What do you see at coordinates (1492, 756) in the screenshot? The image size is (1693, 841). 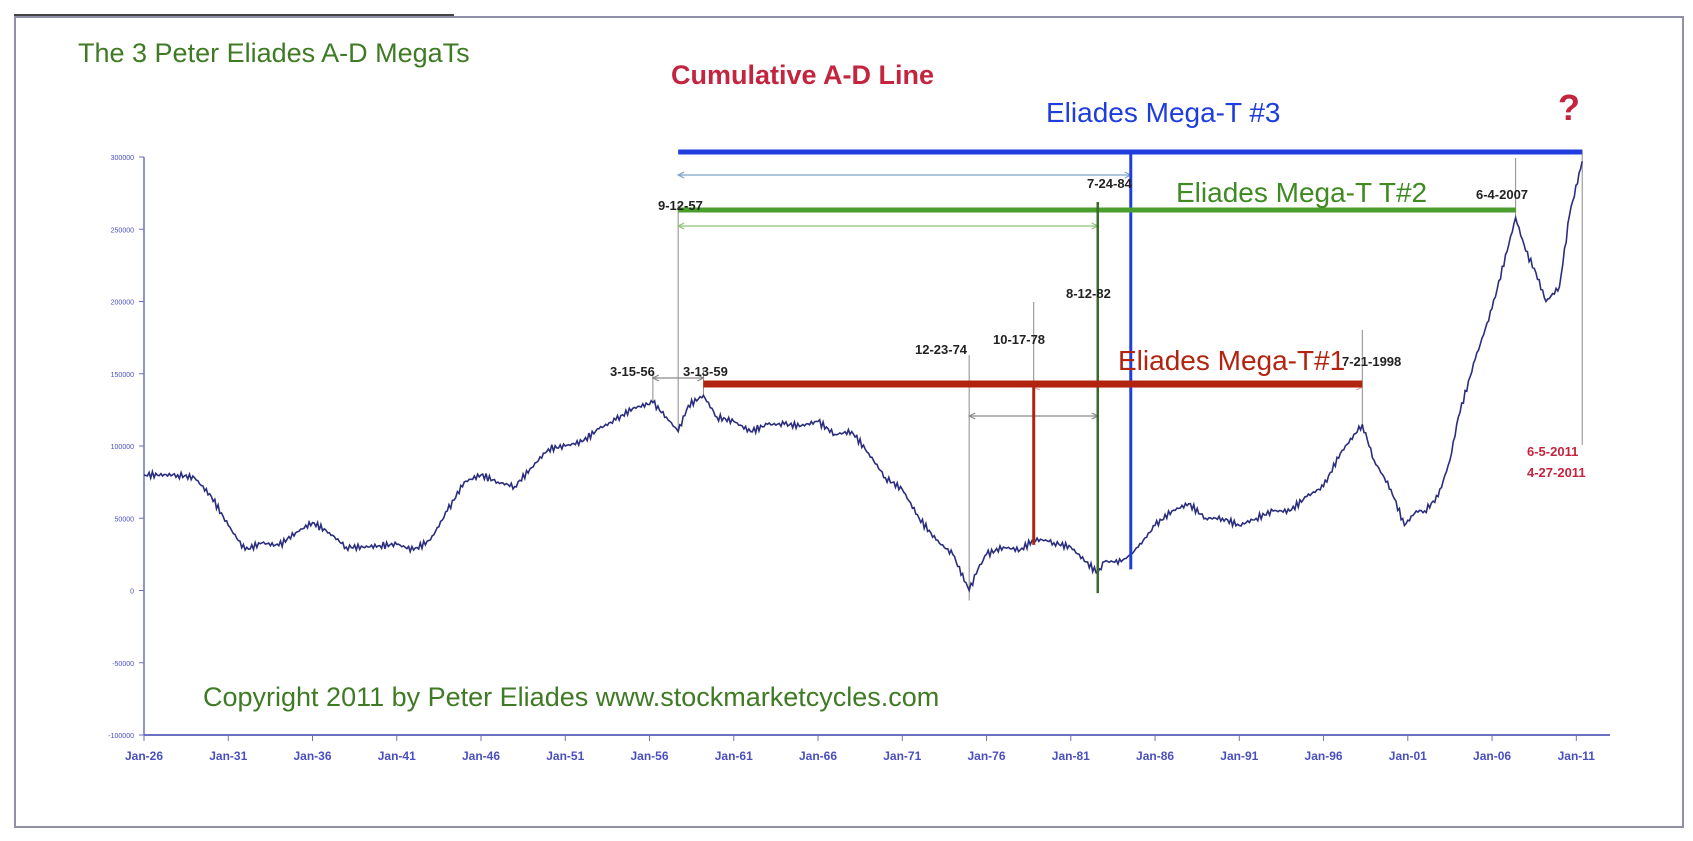 I see `x-tick-label: Jan-06` at bounding box center [1492, 756].